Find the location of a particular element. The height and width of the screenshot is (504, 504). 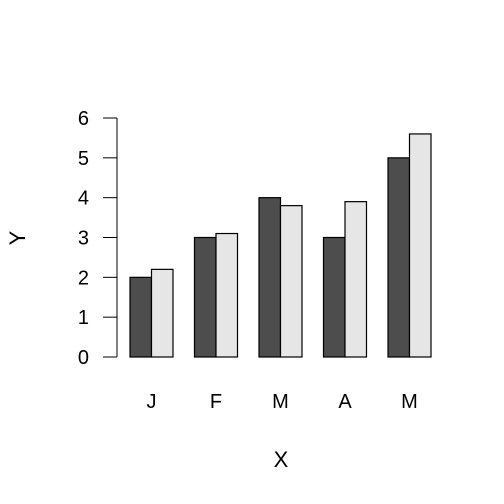

x-tick-label: F is located at coordinates (216, 402).